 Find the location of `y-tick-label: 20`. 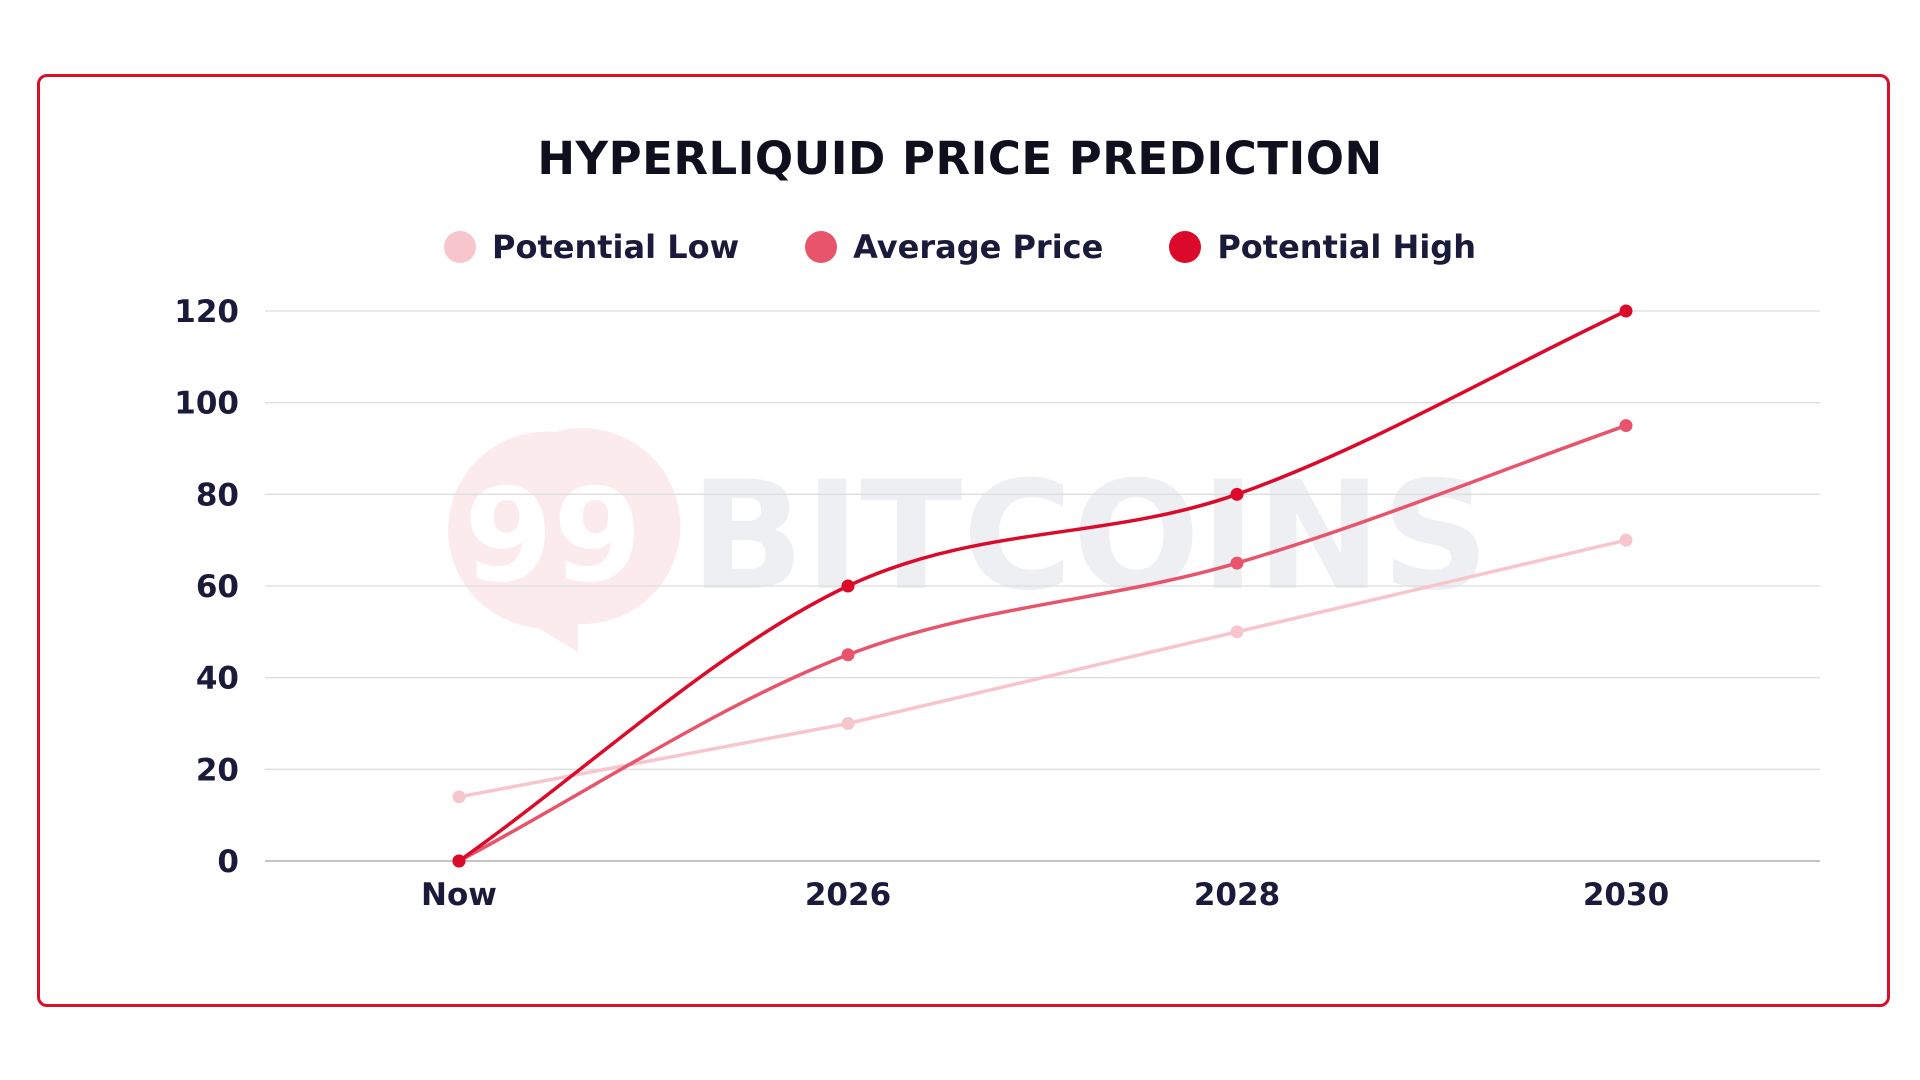

y-tick-label: 20 is located at coordinates (217, 770).